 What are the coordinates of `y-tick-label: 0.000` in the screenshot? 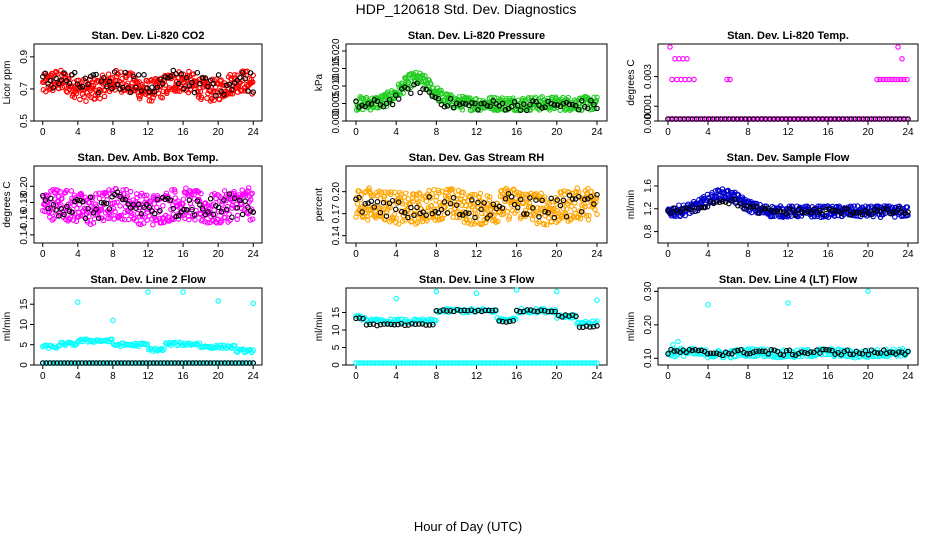 It's located at (336, 120).